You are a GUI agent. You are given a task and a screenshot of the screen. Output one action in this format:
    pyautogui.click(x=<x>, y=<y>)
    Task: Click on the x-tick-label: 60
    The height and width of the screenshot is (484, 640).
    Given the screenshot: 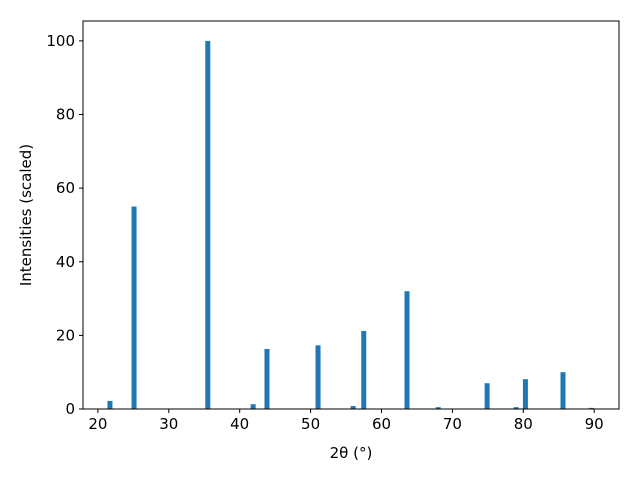 What is the action you would take?
    pyautogui.click(x=381, y=424)
    